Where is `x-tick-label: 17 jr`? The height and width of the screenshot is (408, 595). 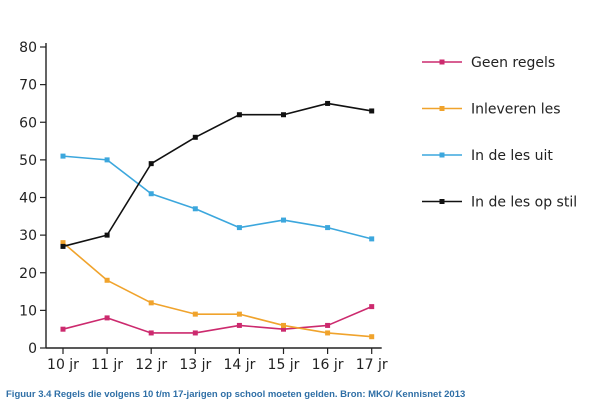 x-tick-label: 17 jr is located at coordinates (372, 365).